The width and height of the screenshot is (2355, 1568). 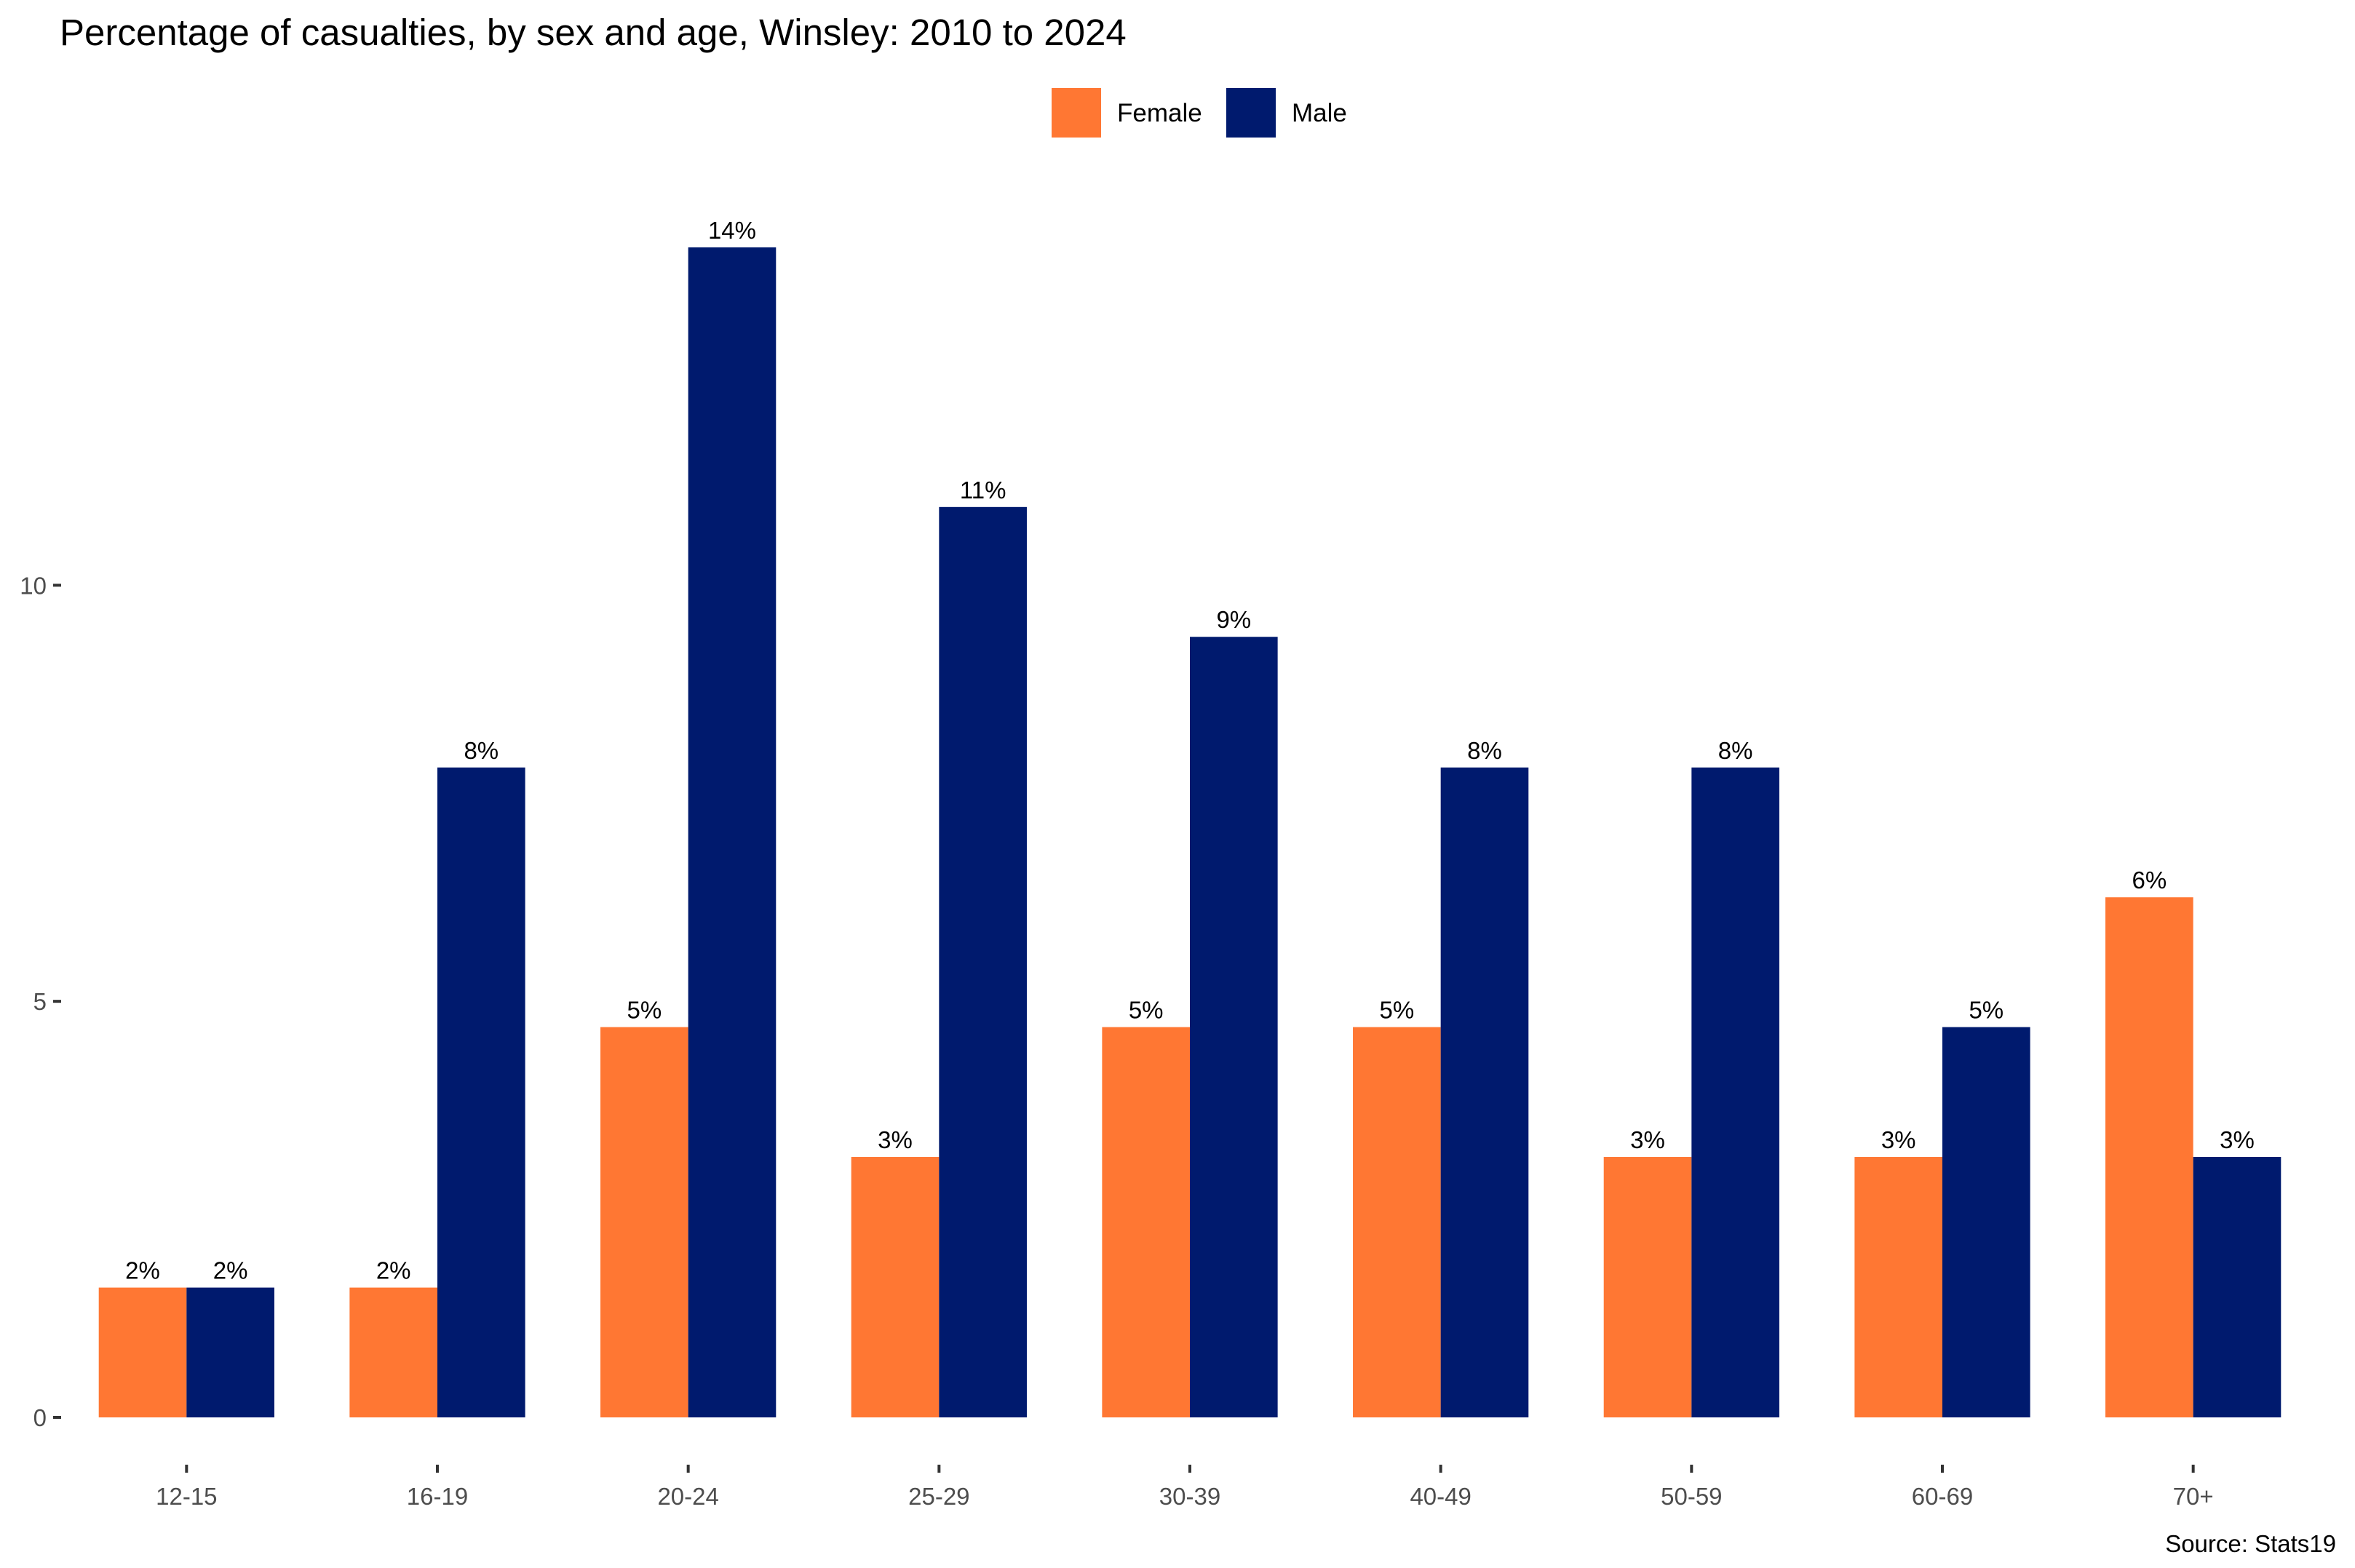 I want to click on x-tick-label: 25-29, so click(x=938, y=1496).